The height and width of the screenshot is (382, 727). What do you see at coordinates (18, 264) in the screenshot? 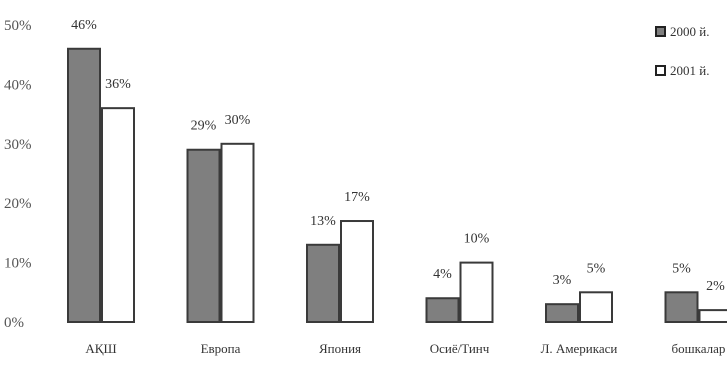
I see `y-tick-label: 10%` at bounding box center [18, 264].